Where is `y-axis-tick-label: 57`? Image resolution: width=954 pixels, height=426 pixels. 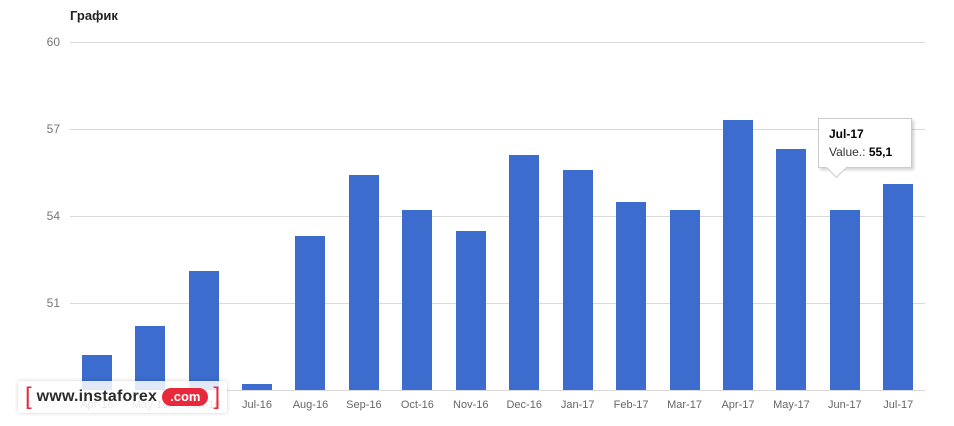
y-axis-tick-label: 57 is located at coordinates (53, 129).